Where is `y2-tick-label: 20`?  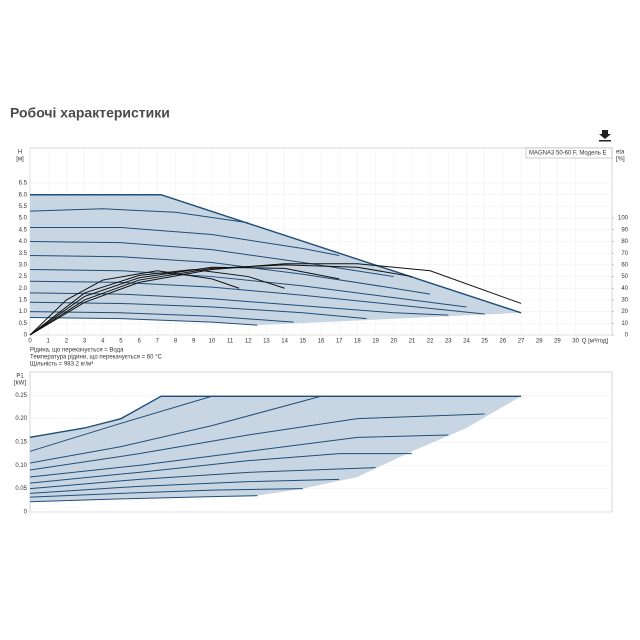
y2-tick-label: 20 is located at coordinates (624, 312).